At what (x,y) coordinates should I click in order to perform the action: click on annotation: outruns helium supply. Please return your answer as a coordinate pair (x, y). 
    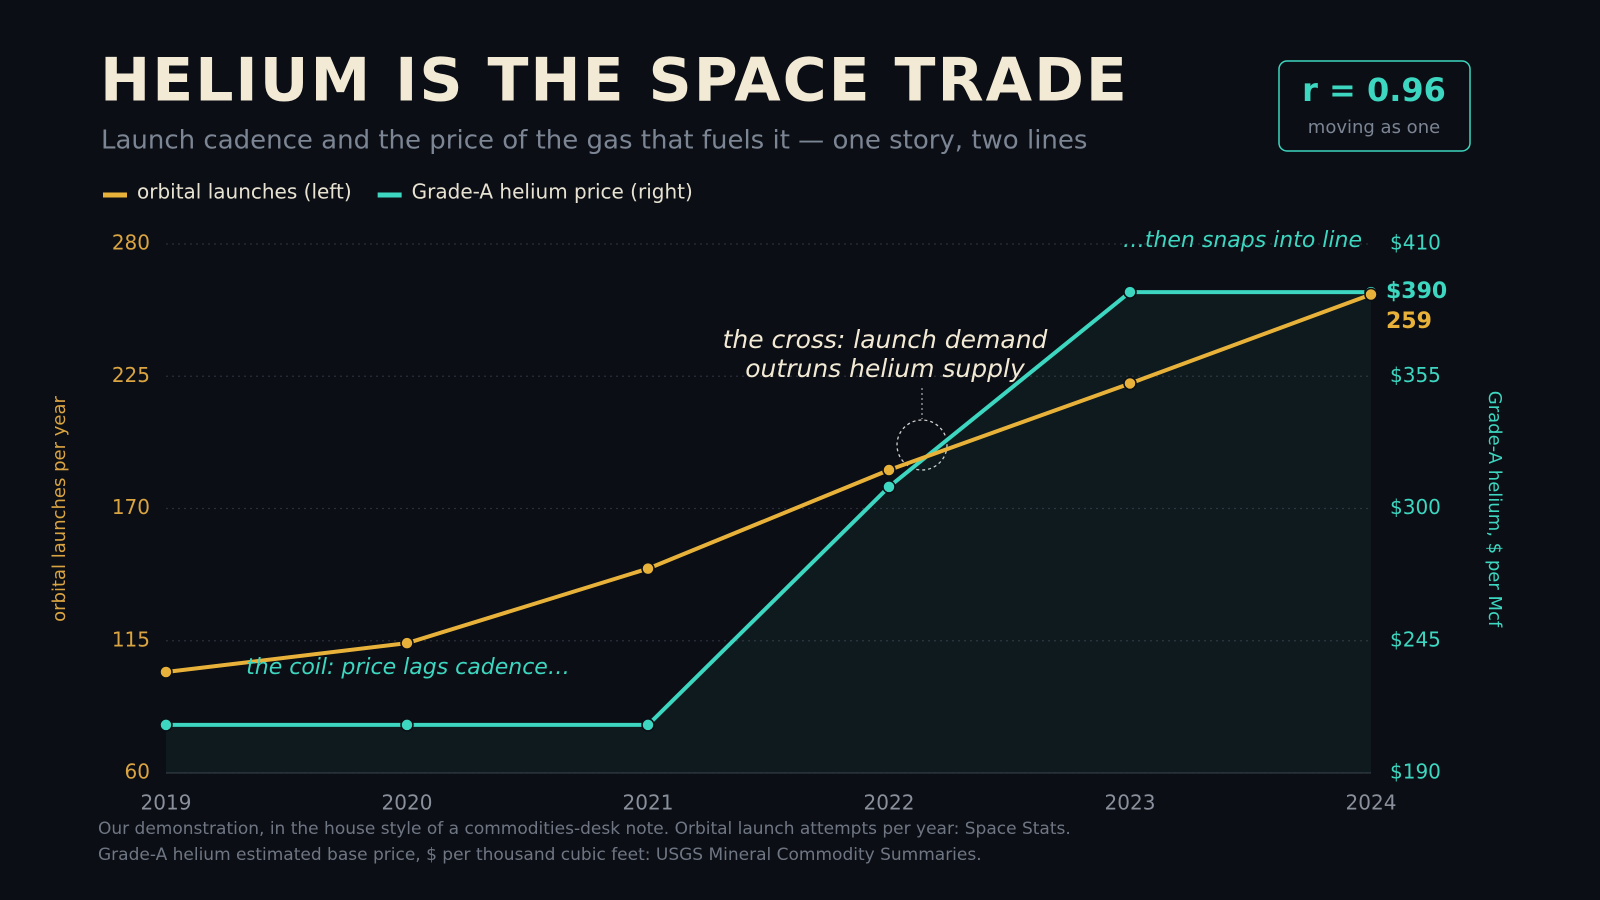
    Looking at the image, I should click on (885, 368).